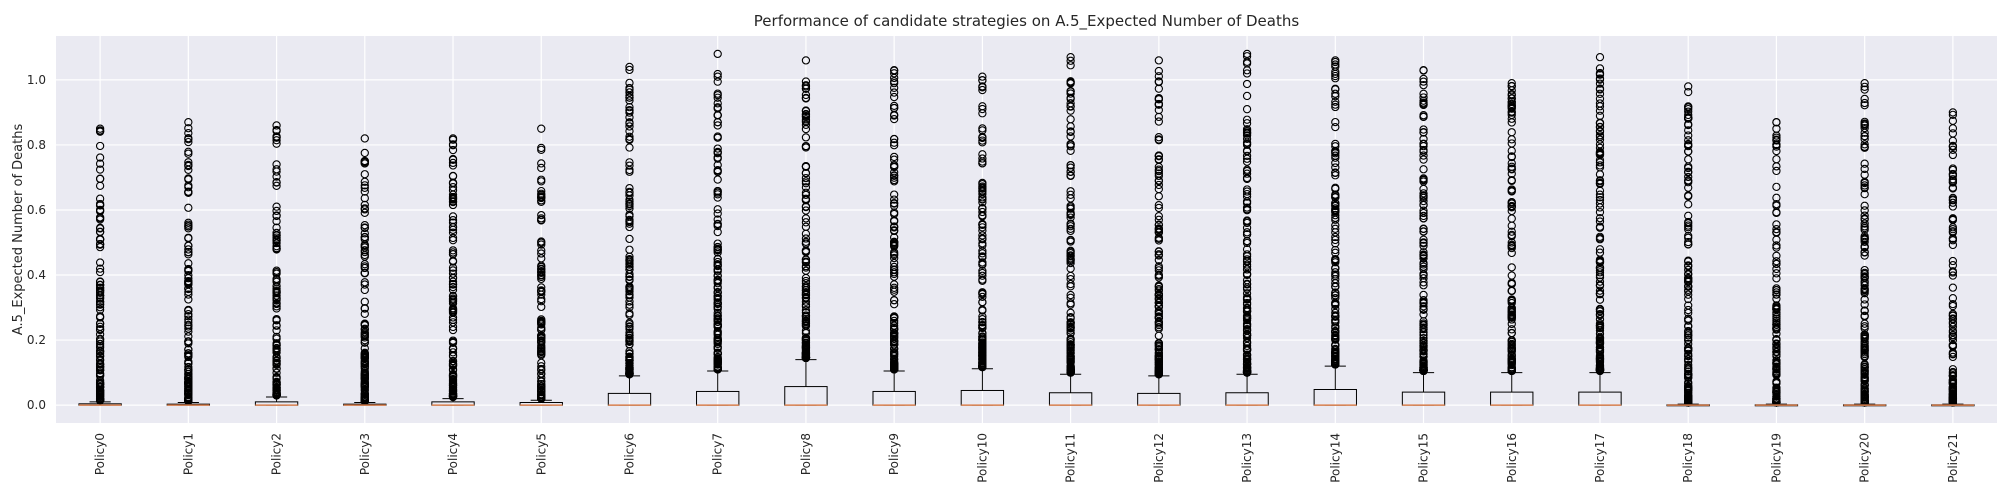  Describe the element at coordinates (894, 454) in the screenshot. I see `x-tick-label: Policy9` at that location.